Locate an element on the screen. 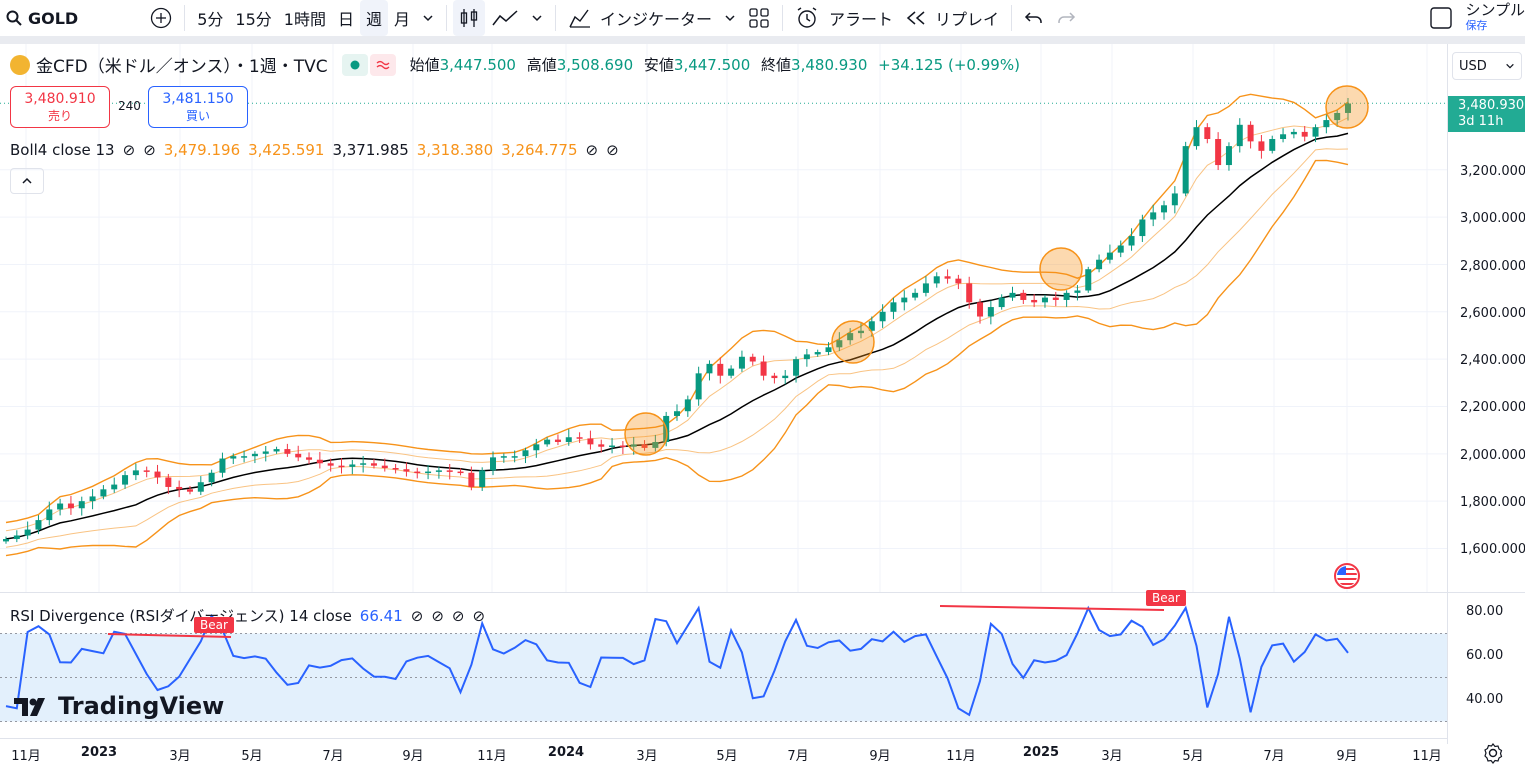 The height and width of the screenshot is (773, 1525). chevron-down-icon is located at coordinates (537, 18).